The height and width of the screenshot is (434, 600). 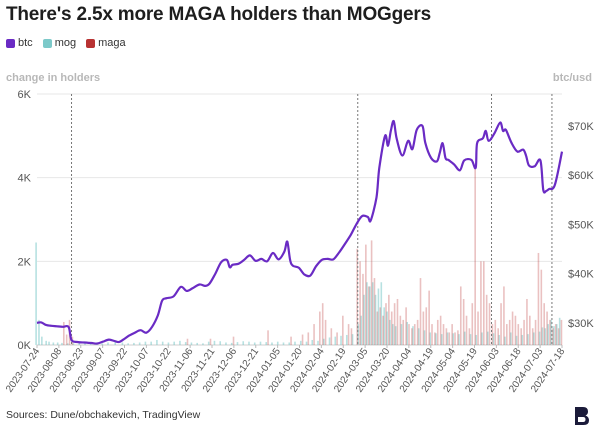 I want to click on legend: btc mog maga, so click(x=66, y=43).